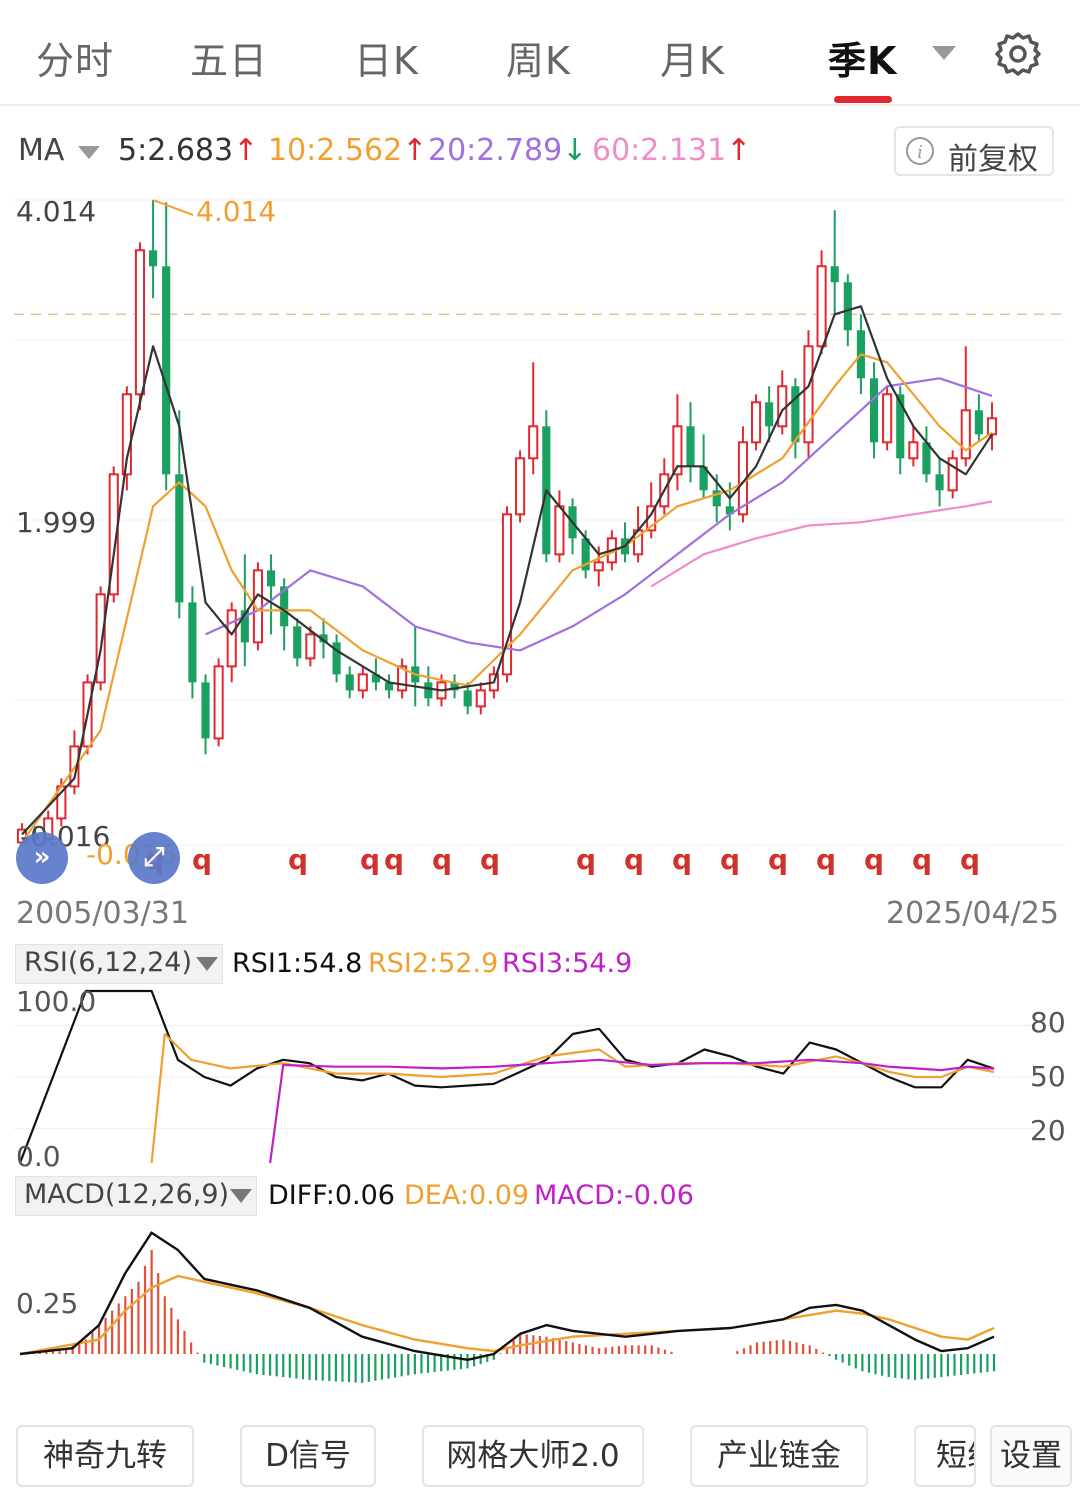 Image resolution: width=1080 pixels, height=1500 pixels. Describe the element at coordinates (533, 1456) in the screenshot. I see `grid-master-button: 网格大师2.0` at that location.